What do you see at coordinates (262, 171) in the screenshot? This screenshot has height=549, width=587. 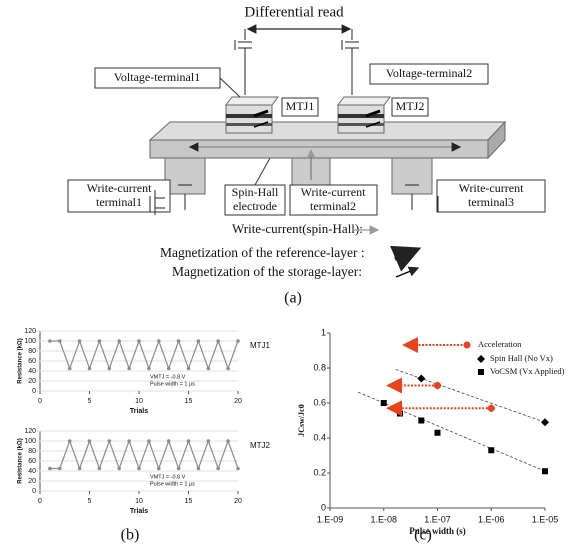 I see `leader` at bounding box center [262, 171].